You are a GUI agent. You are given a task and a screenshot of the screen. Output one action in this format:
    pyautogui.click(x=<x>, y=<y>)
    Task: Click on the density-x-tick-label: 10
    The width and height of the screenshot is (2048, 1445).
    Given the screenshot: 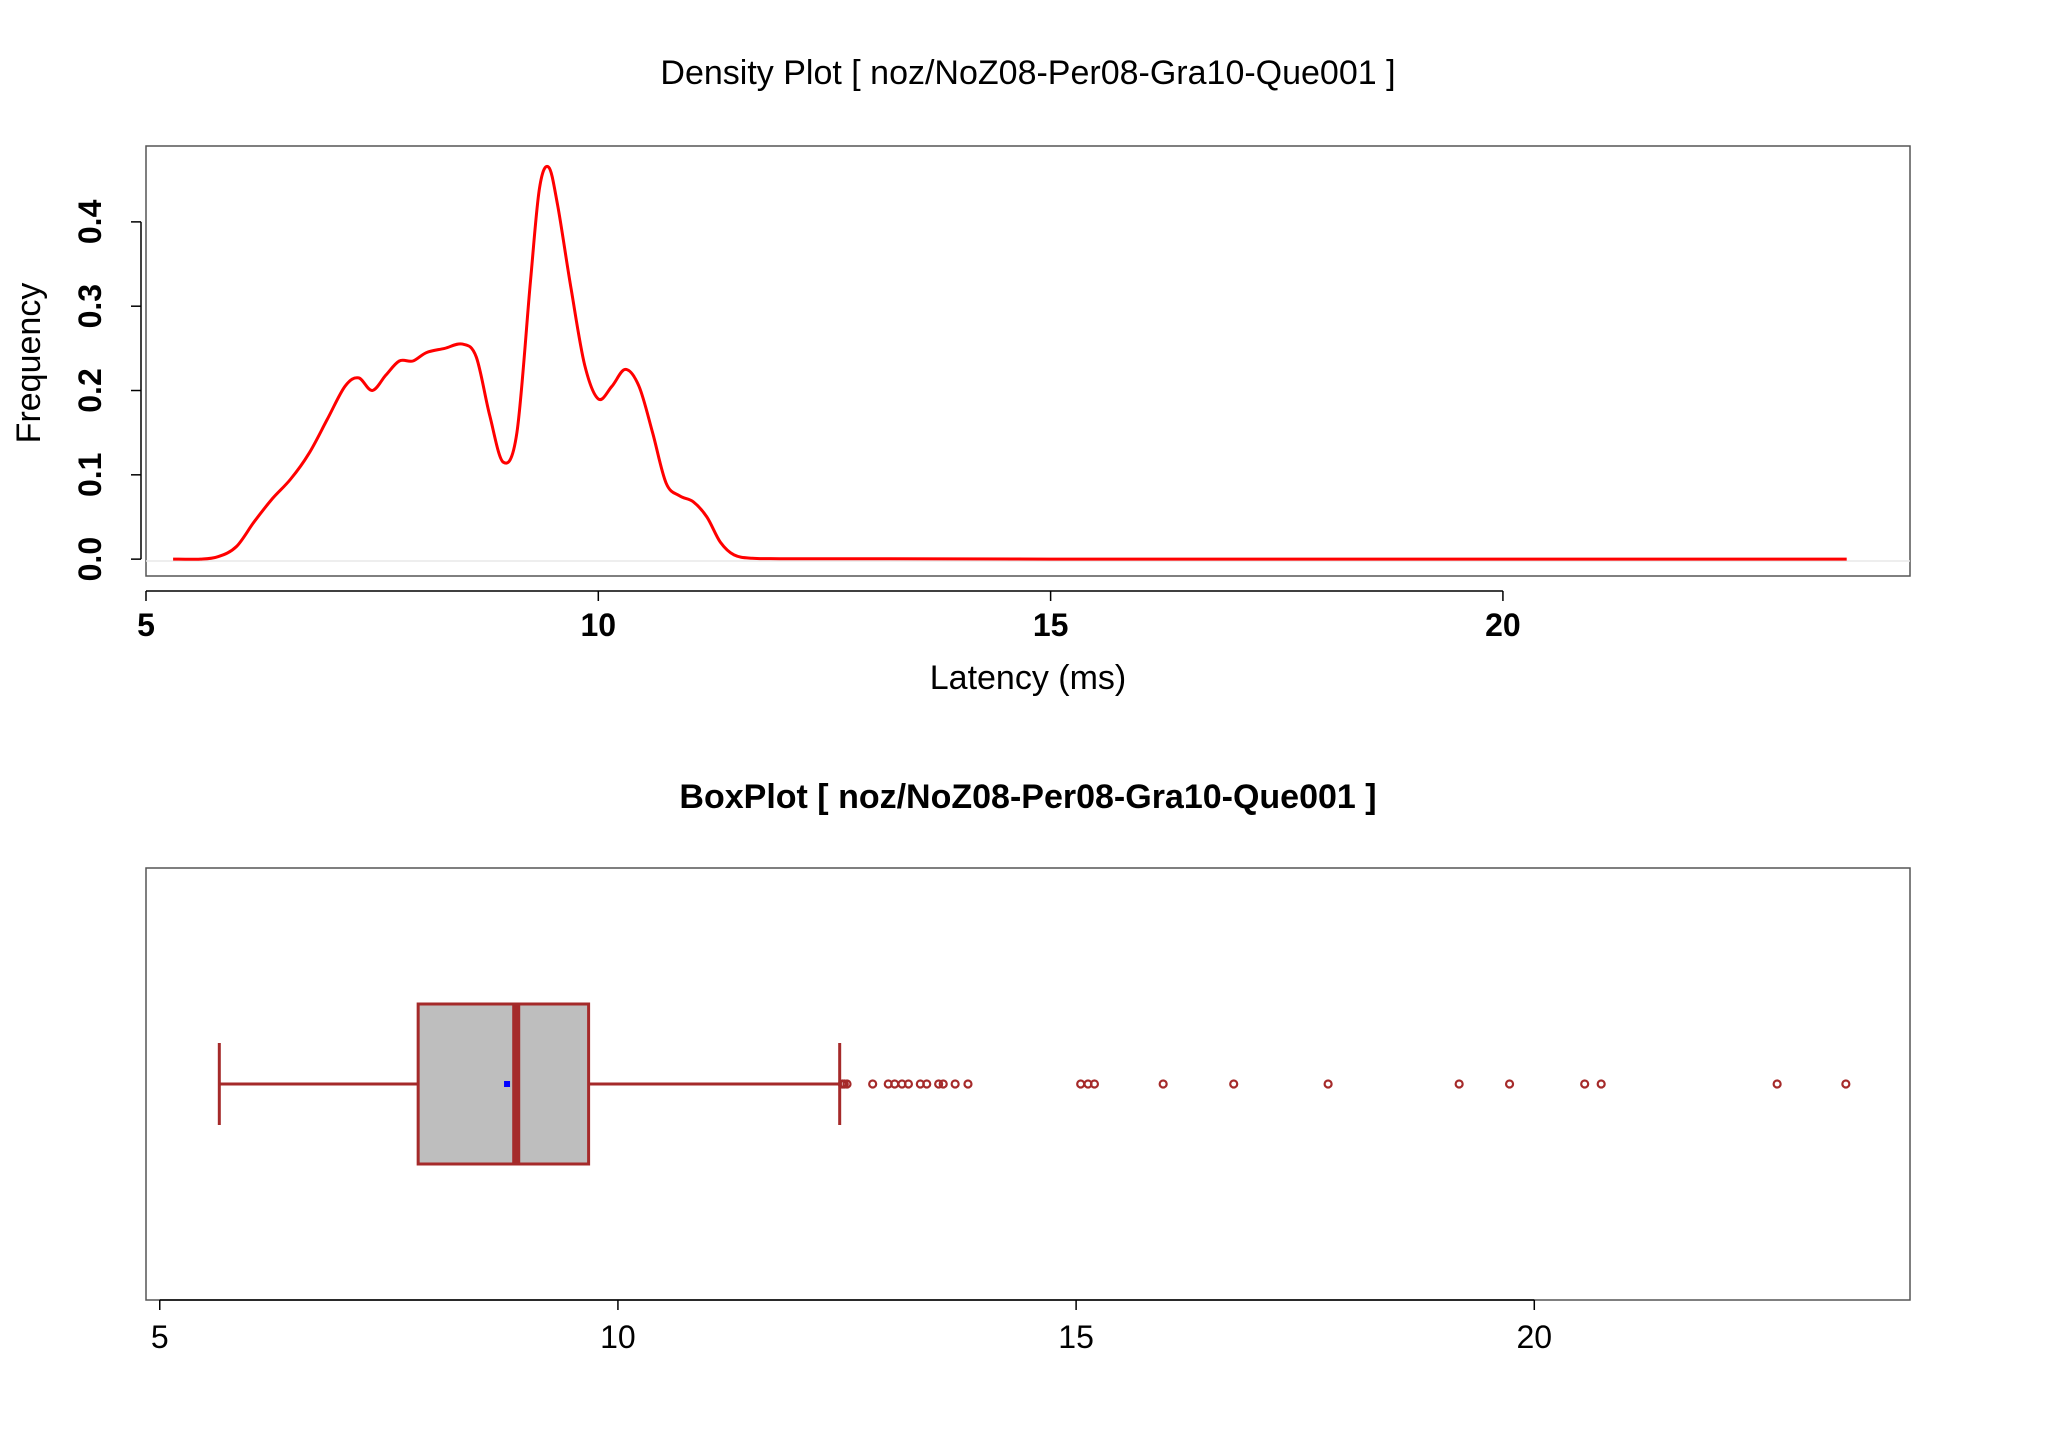 What is the action you would take?
    pyautogui.click(x=599, y=625)
    